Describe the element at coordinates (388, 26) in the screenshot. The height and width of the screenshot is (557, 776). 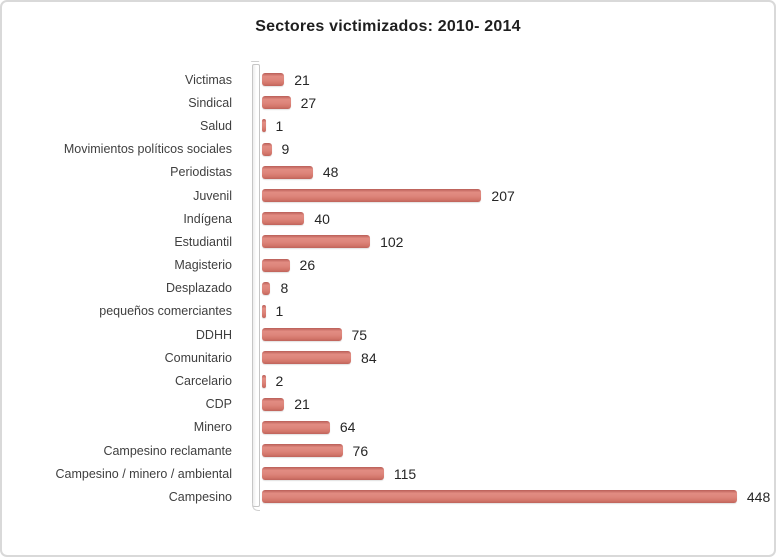
I see `chart-title: Sectores victimizados: 2010- 2014` at that location.